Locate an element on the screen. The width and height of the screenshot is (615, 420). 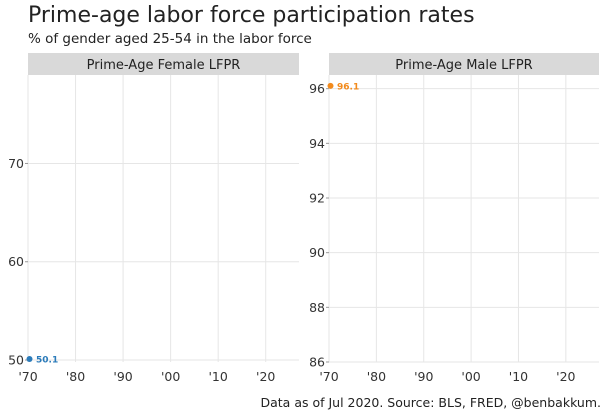
facet-strip-label: Prime-Age Male LFPR is located at coordinates (463, 65).